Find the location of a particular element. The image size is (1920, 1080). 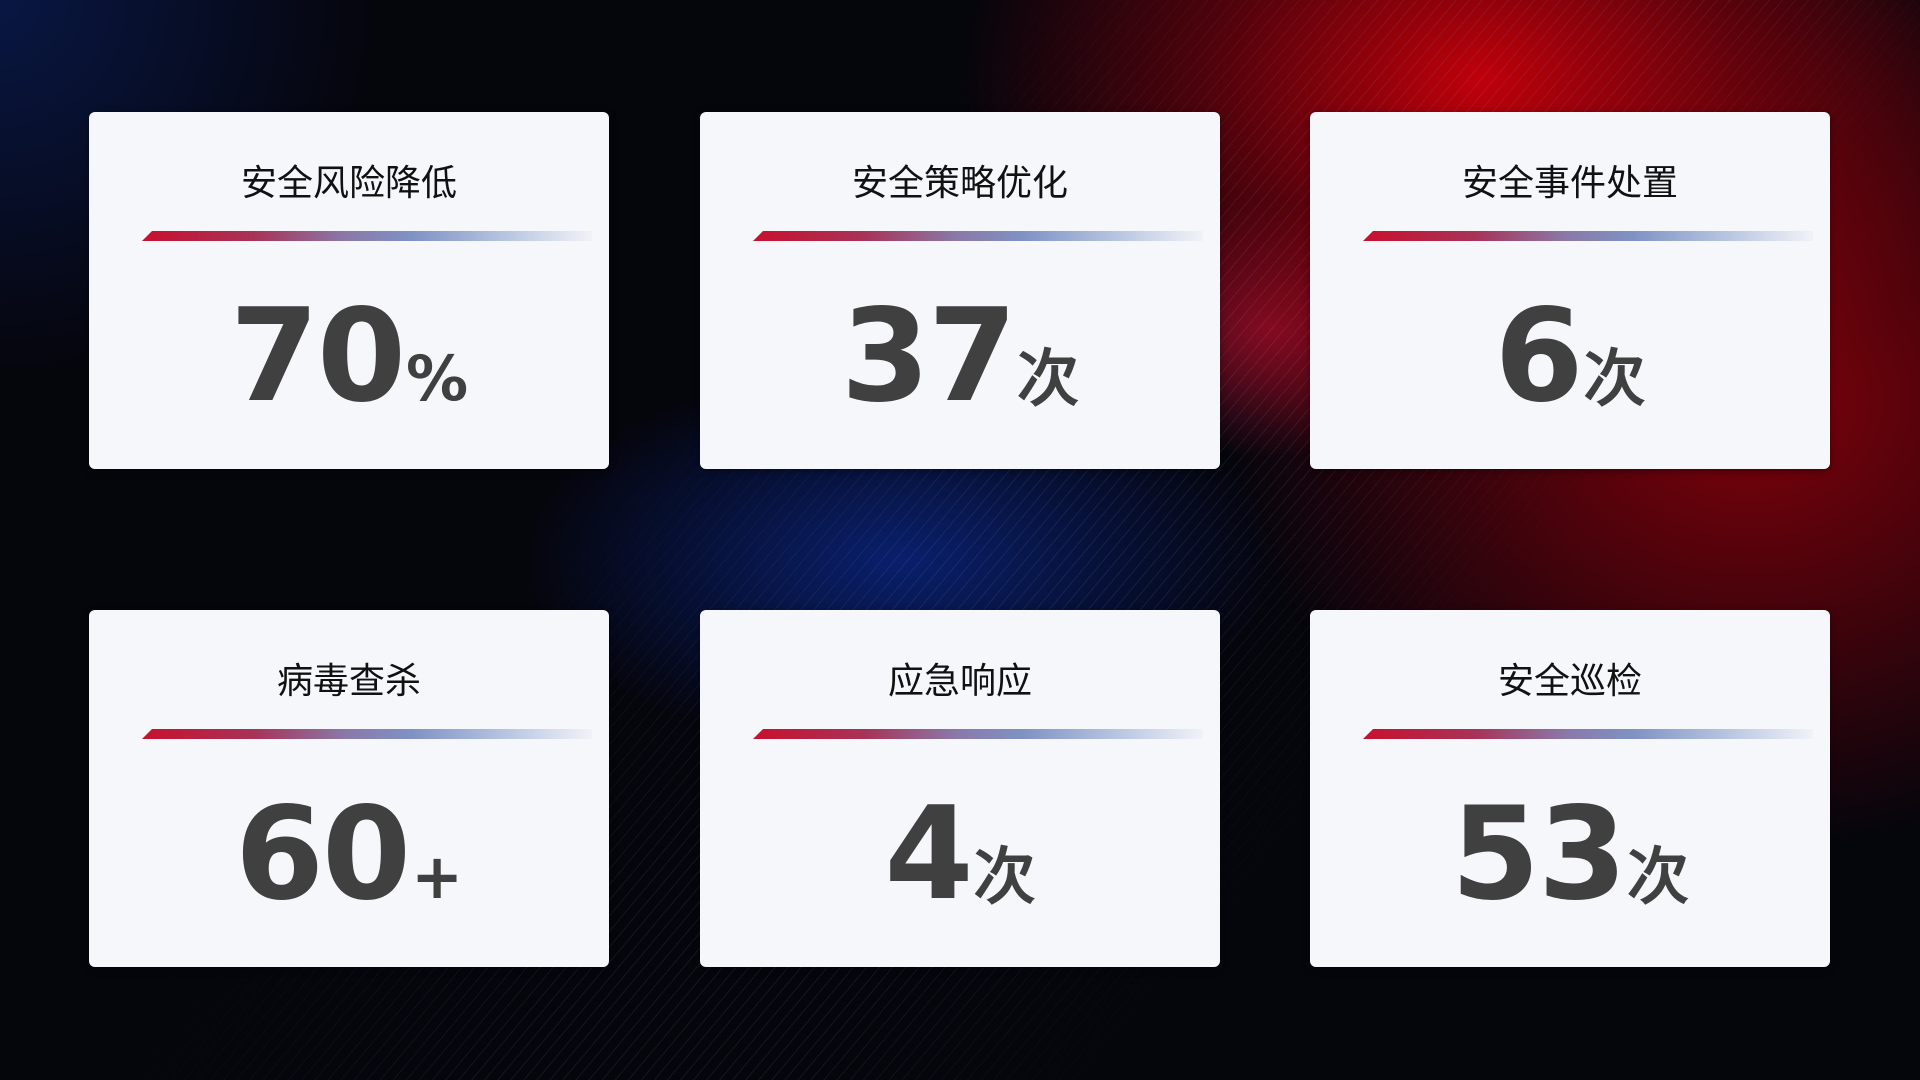

card-value: 70% is located at coordinates (349, 356).